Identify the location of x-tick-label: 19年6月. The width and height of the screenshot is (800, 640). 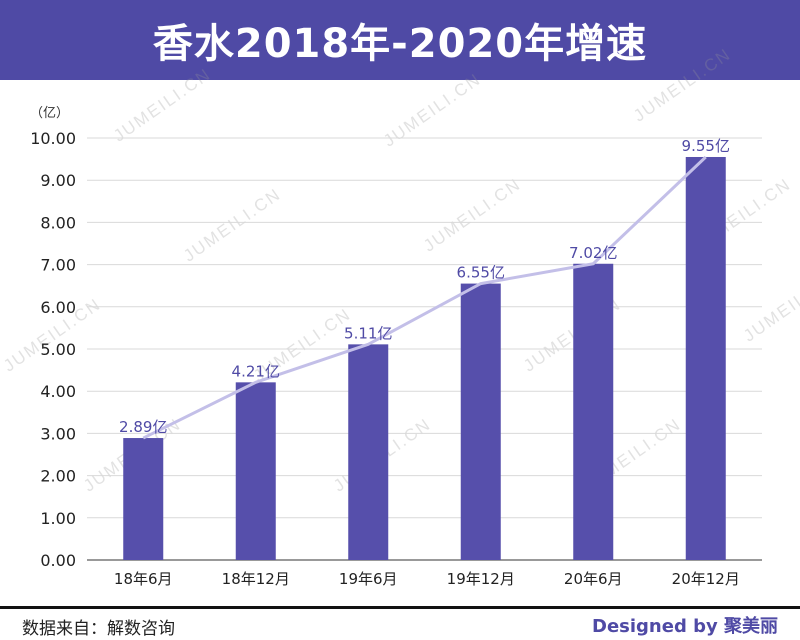
(368, 579).